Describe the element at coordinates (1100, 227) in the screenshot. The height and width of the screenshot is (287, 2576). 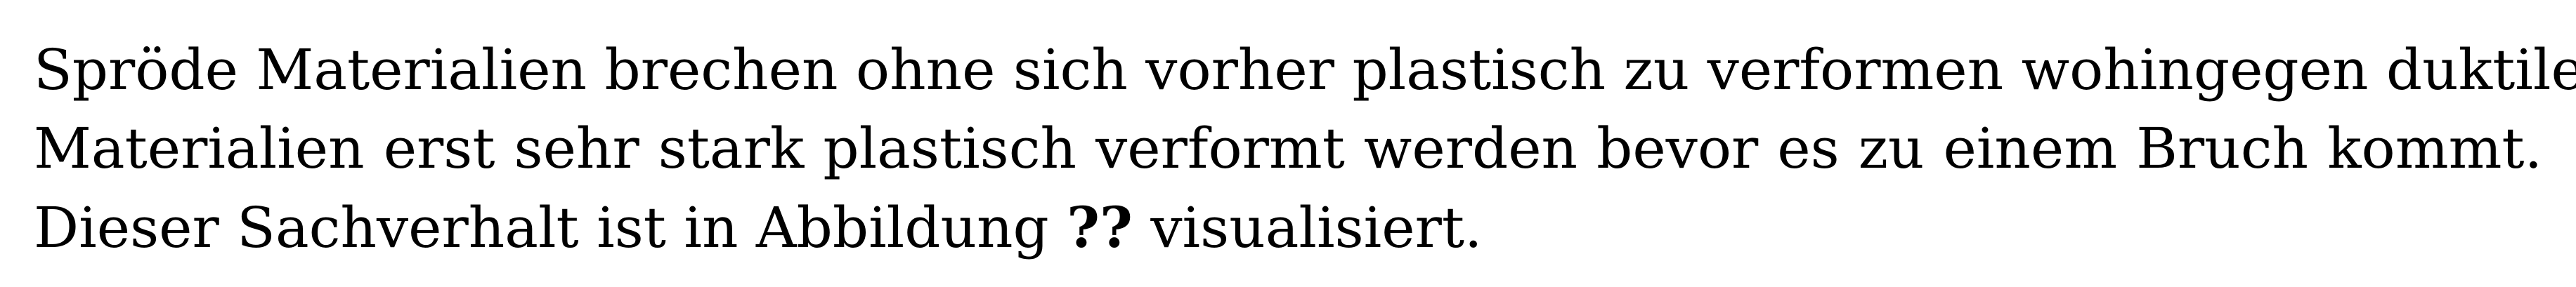
I see `figure-reference-placeholder: ??` at that location.